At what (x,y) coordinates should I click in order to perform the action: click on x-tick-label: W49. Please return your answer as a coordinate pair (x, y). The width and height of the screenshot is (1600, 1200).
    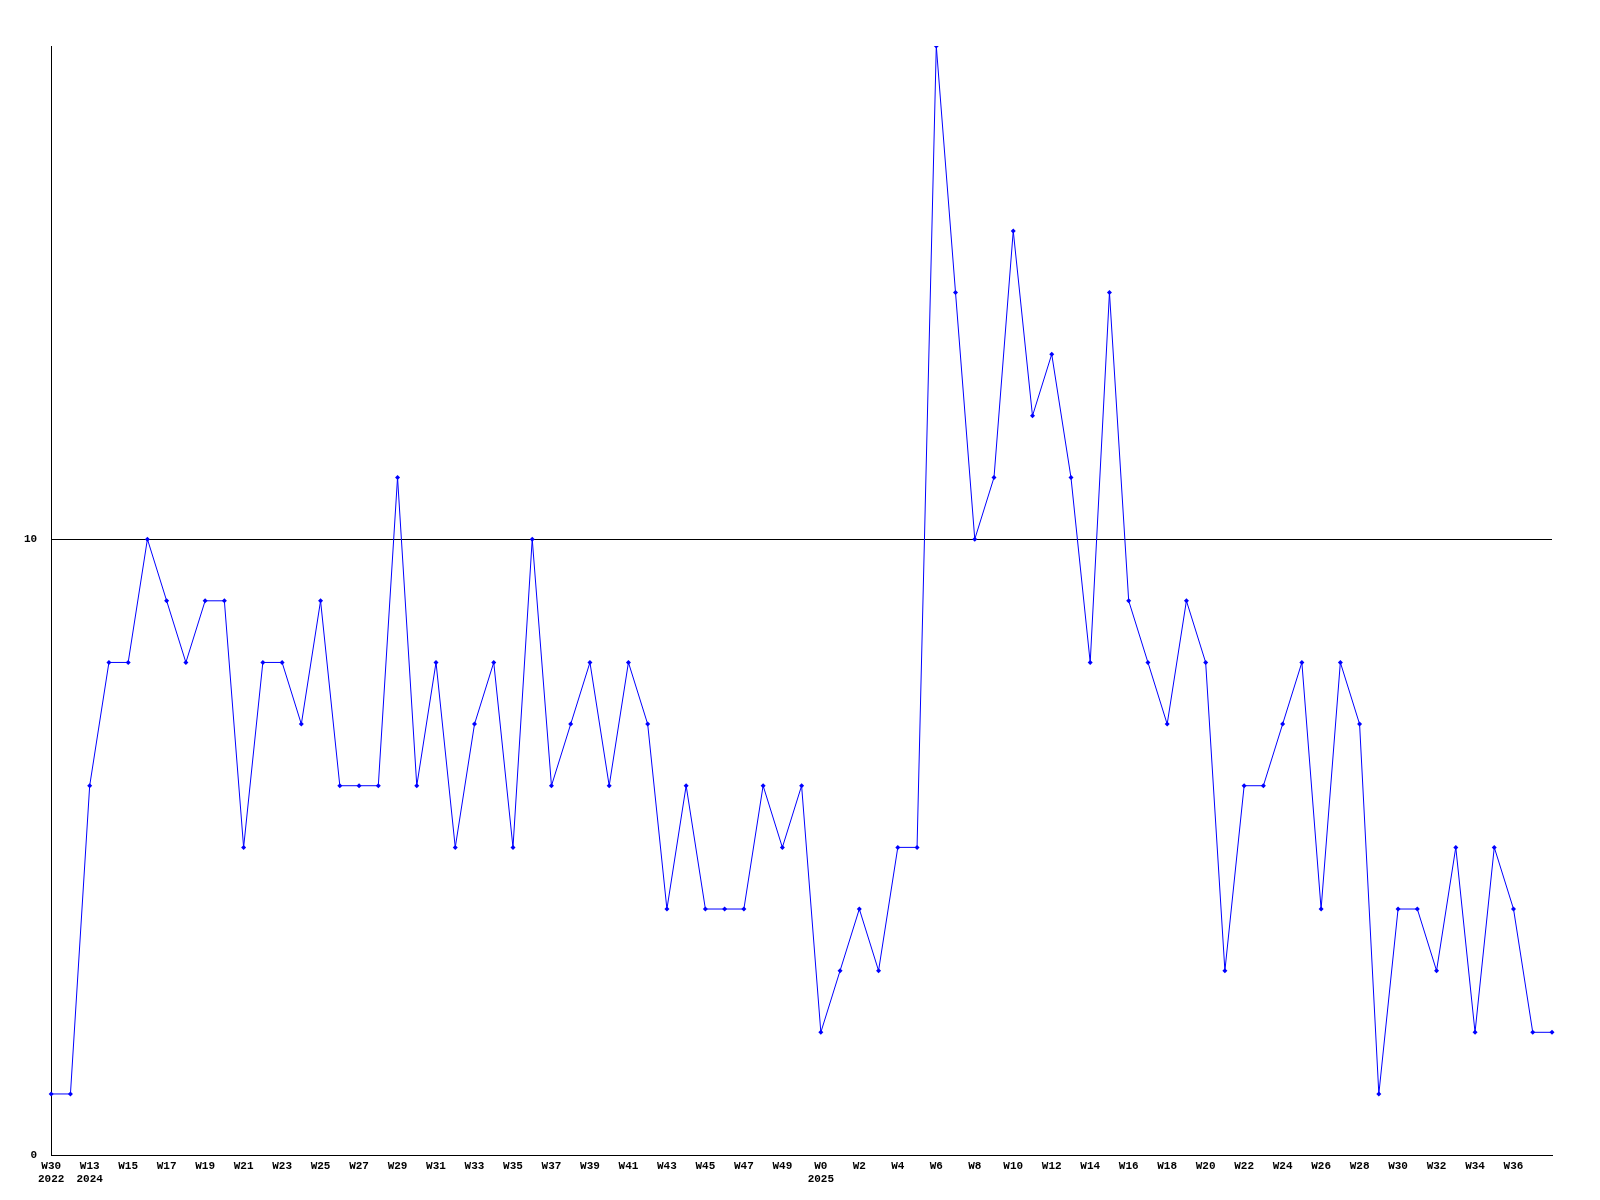
    Looking at the image, I should click on (782, 1165).